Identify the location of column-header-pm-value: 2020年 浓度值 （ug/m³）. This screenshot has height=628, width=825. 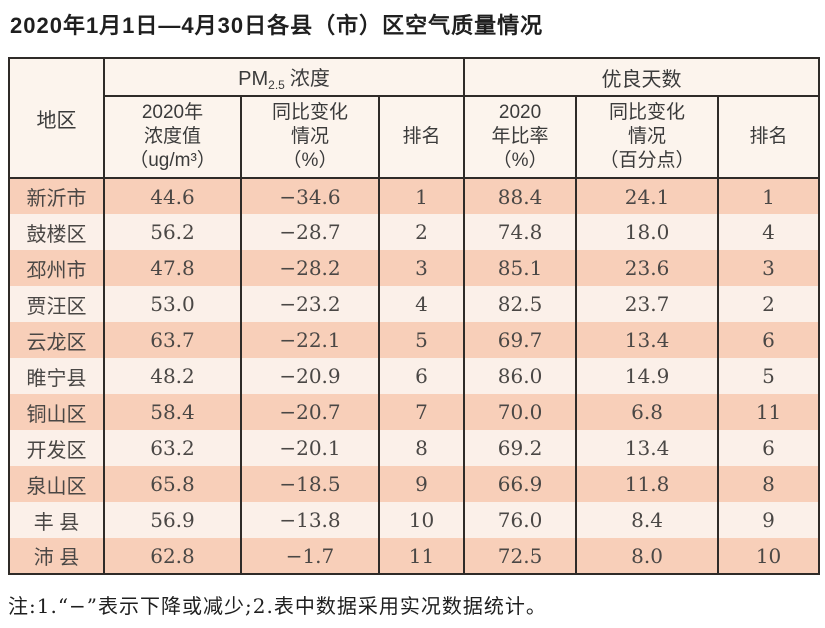
(172, 137).